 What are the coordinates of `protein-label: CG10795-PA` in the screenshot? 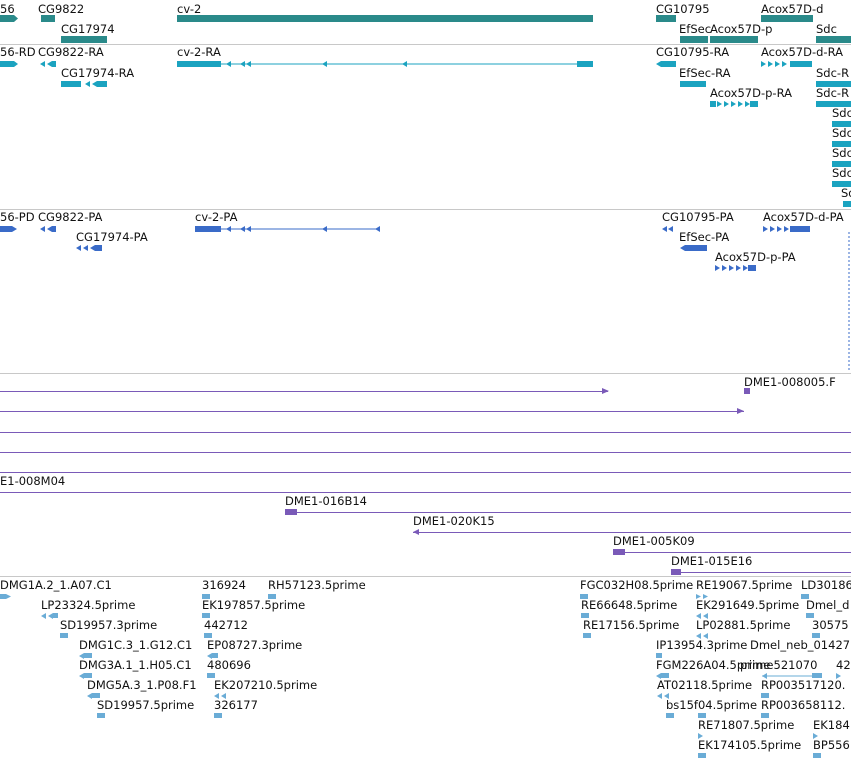 It's located at (698, 217).